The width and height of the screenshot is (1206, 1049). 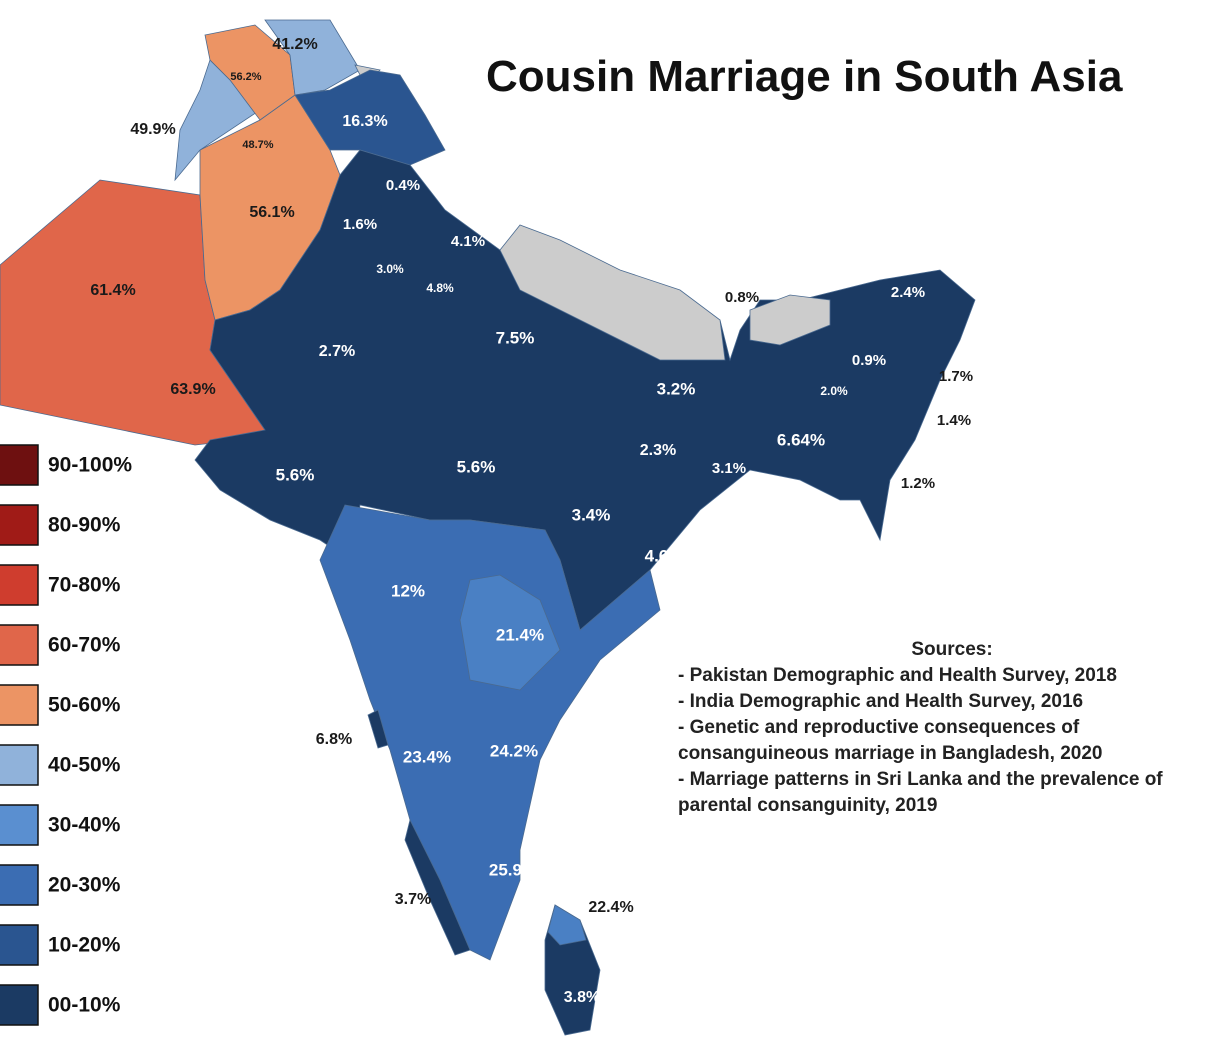 I want to click on legend-label: 30-40%, so click(x=84, y=825).